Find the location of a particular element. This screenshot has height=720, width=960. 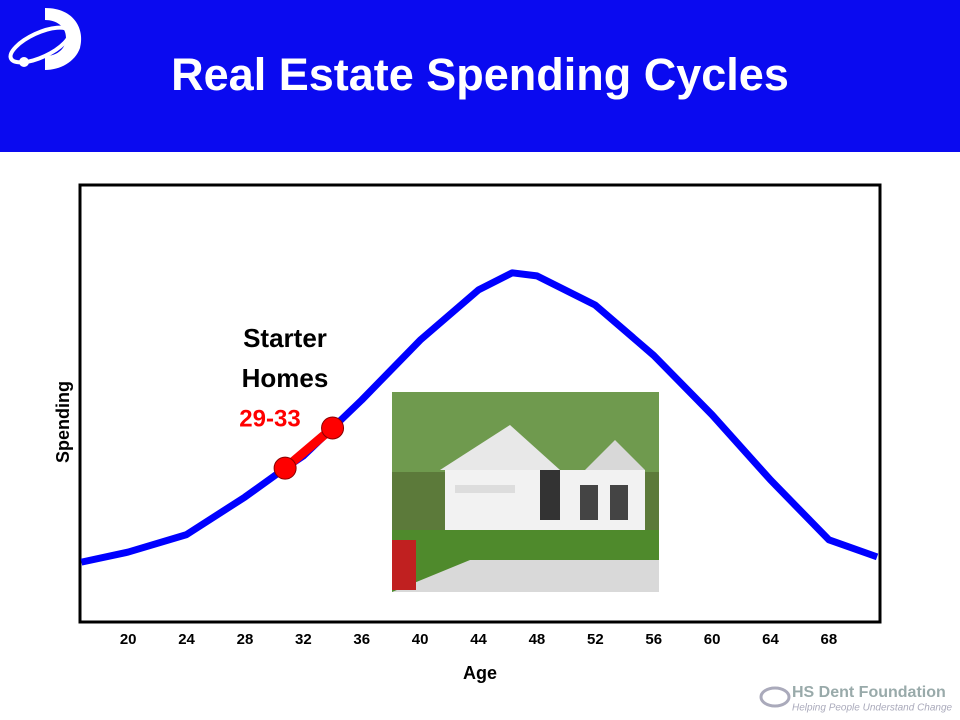

chart-title: Real Estate Spending Cycles is located at coordinates (480, 74).